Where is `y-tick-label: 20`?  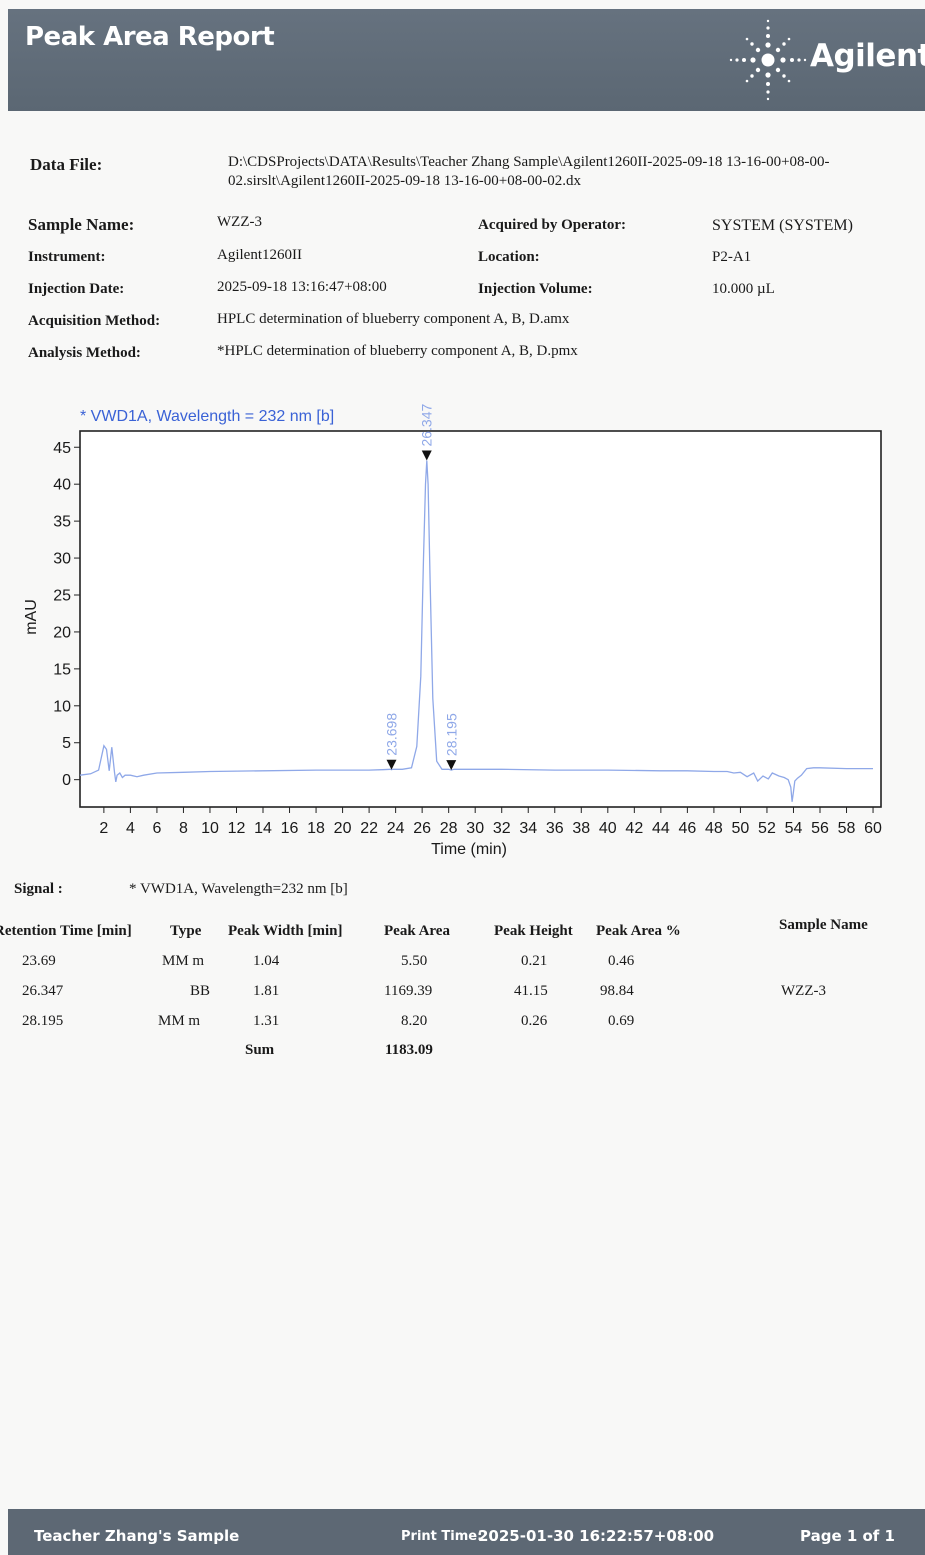 y-tick-label: 20 is located at coordinates (62, 632).